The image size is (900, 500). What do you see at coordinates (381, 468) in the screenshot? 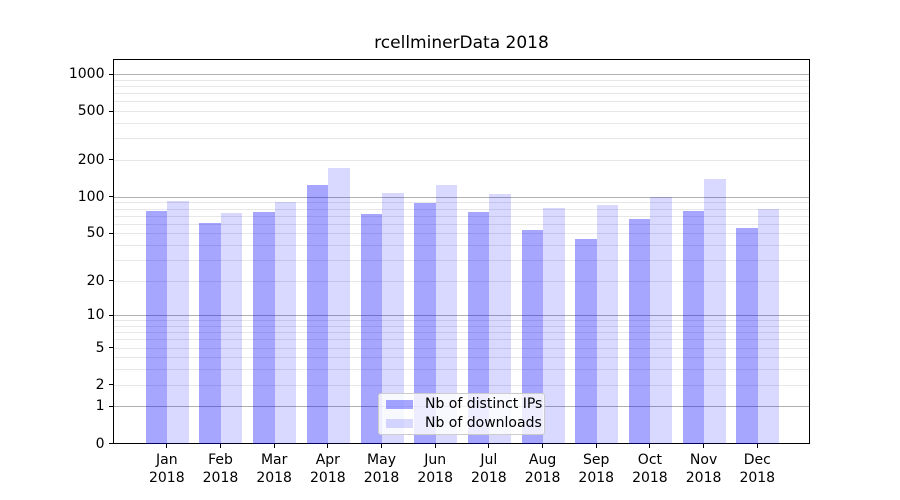
I see `x-tick-label-may: May 2018` at bounding box center [381, 468].